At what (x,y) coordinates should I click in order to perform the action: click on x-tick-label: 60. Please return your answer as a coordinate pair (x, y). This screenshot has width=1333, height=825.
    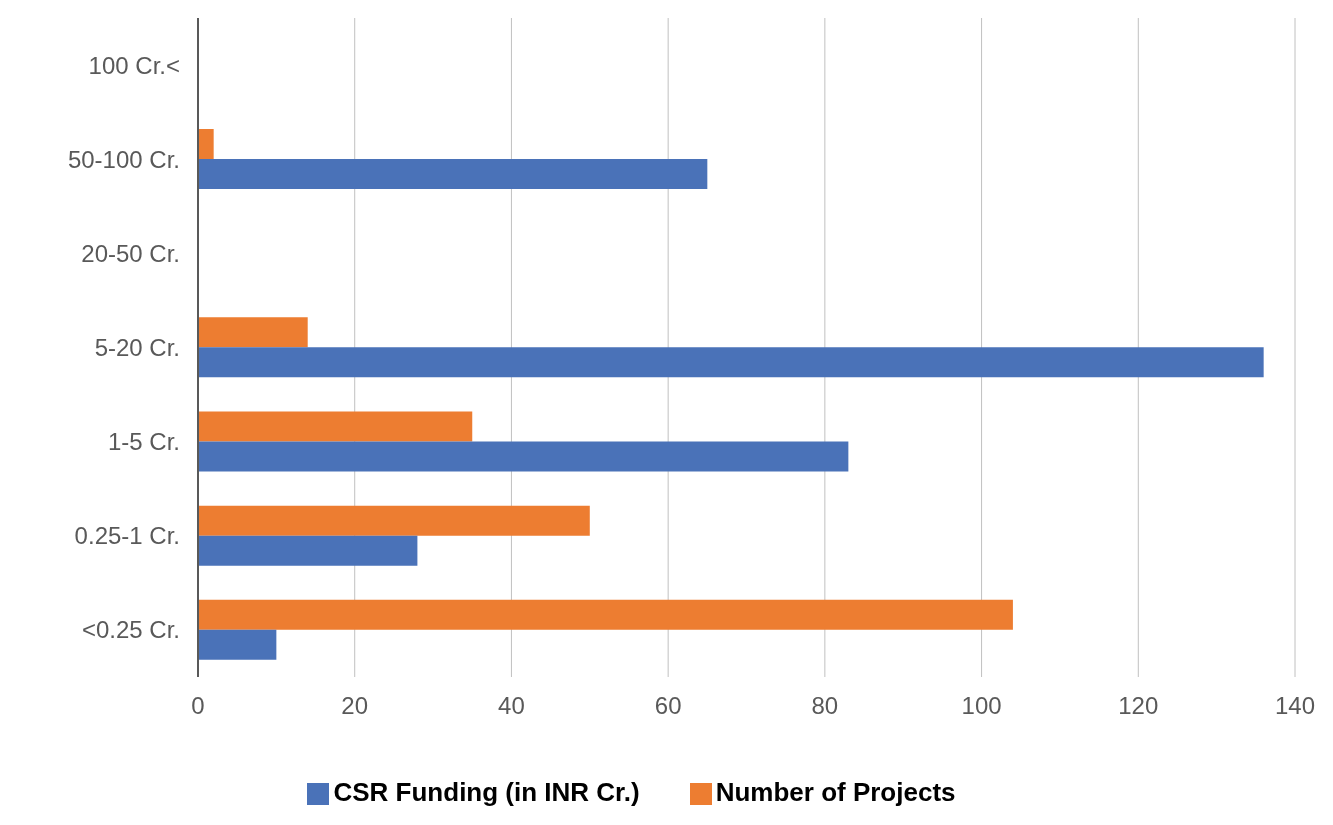
    Looking at the image, I should click on (668, 706).